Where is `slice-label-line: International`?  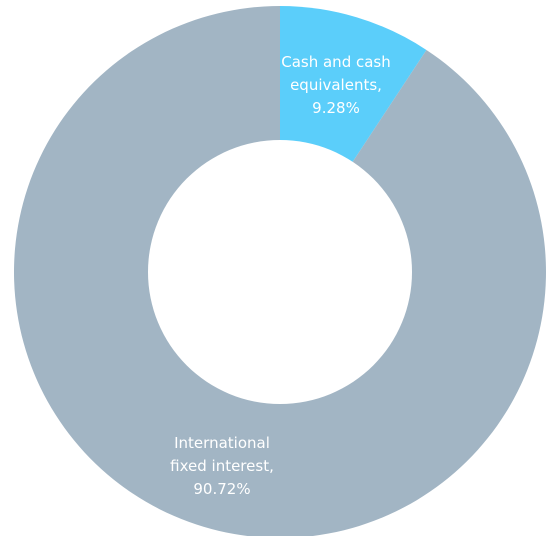
slice-label-line: International is located at coordinates (222, 443).